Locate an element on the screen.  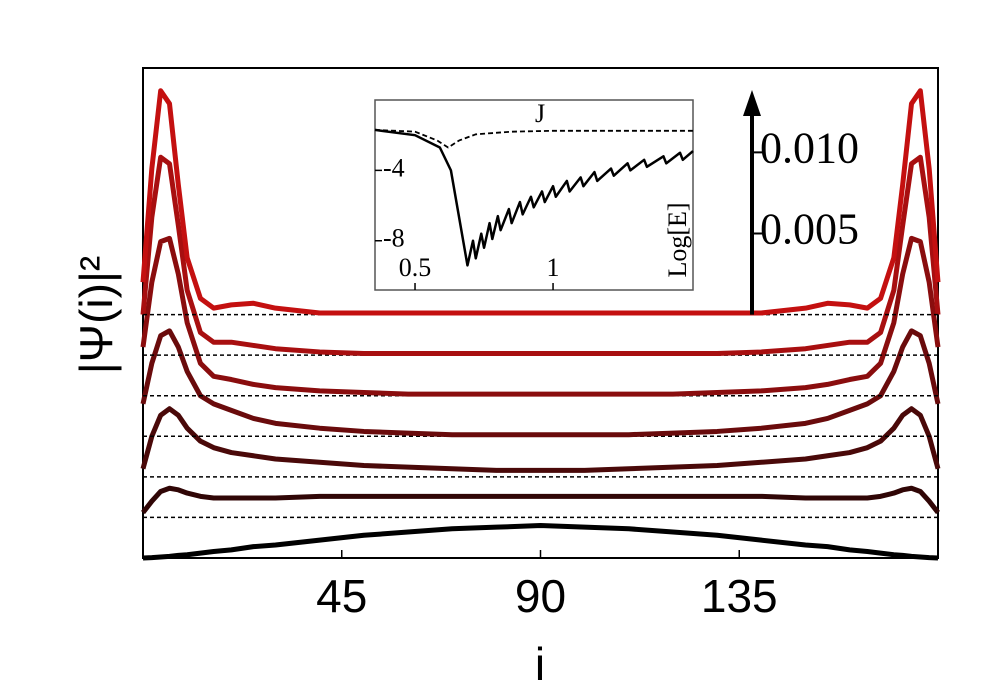
scale-arrowhead is located at coordinates (752, 103).